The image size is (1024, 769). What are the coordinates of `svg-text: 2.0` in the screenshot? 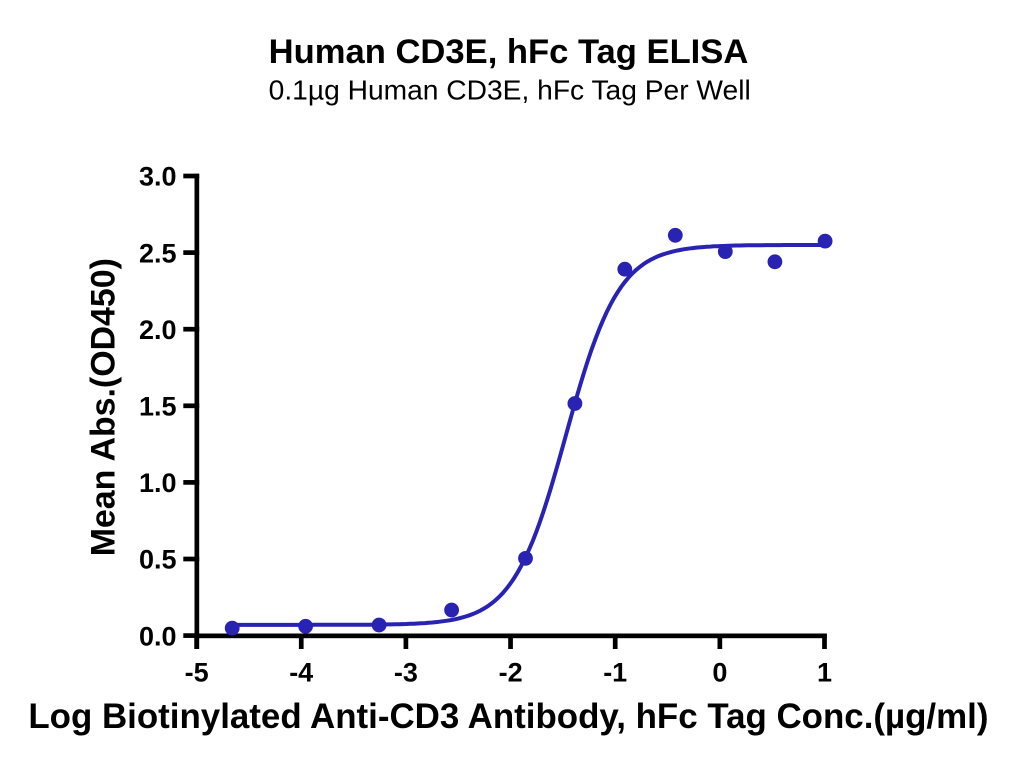 It's located at (158, 330).